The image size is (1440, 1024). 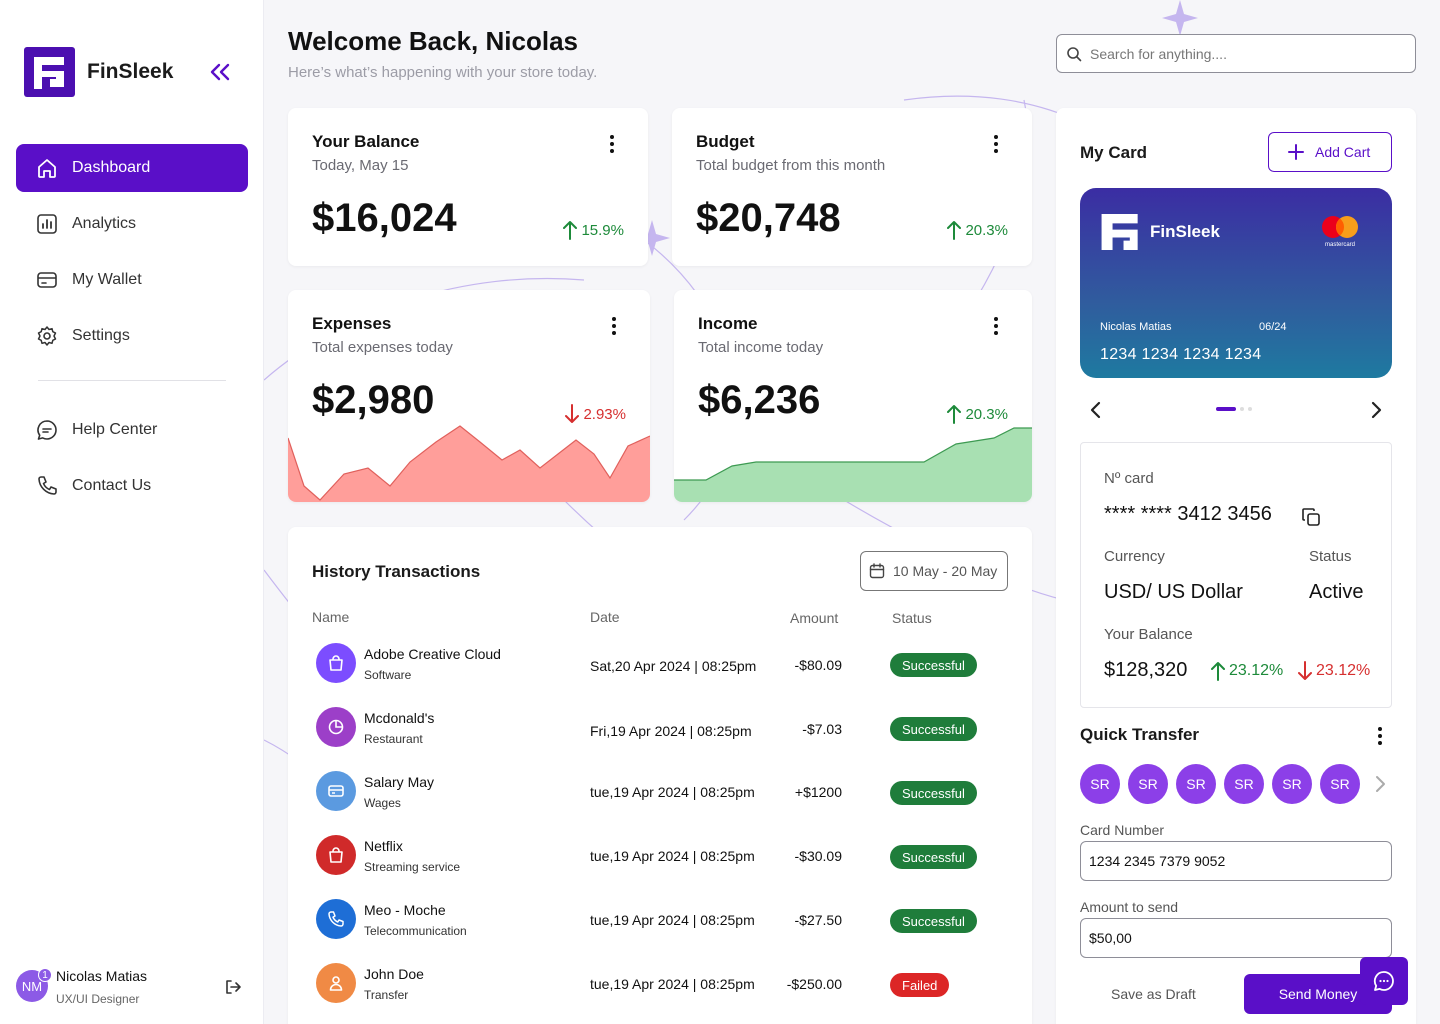 What do you see at coordinates (818, 856) in the screenshot?
I see `transaction-amount: -$30.09` at bounding box center [818, 856].